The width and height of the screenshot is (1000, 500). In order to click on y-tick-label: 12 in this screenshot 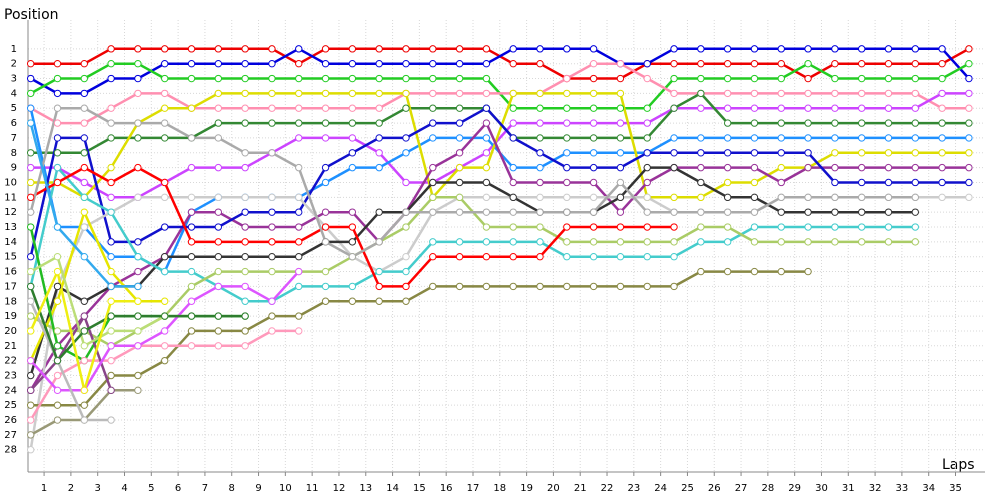, I will do `click(10, 212)`.